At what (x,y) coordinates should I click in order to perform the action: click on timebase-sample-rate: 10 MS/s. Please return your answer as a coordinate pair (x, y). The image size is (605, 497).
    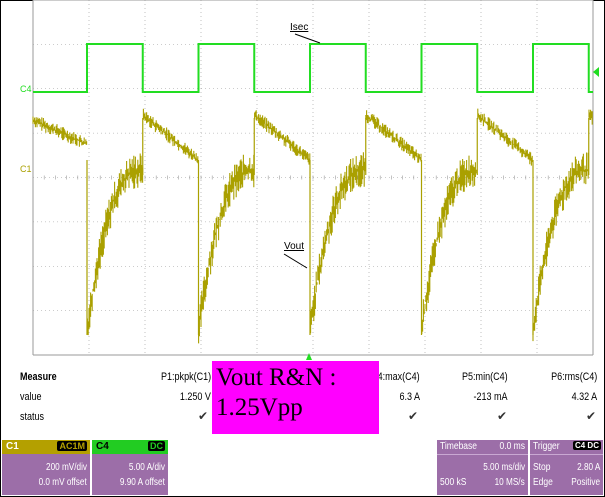
    Looking at the image, I should click on (509, 482).